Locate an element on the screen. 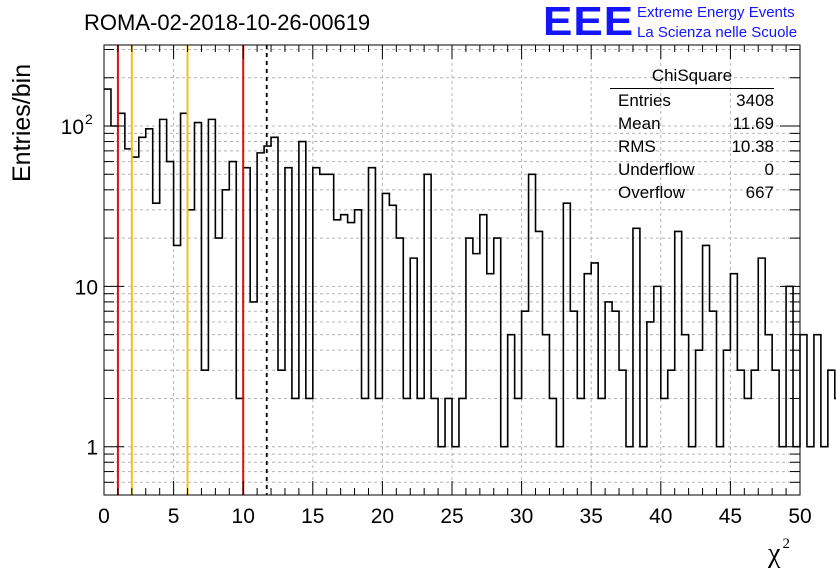 The width and height of the screenshot is (836, 572). stats-row-overflow: Overflow 667 is located at coordinates (692, 194).